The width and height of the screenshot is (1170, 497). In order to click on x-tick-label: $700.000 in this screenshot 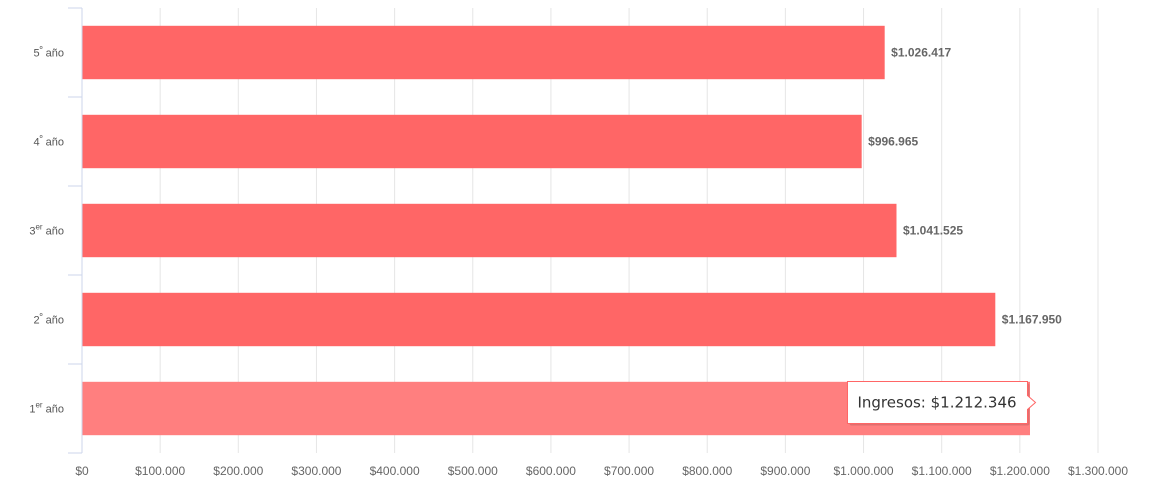, I will do `click(629, 471)`.